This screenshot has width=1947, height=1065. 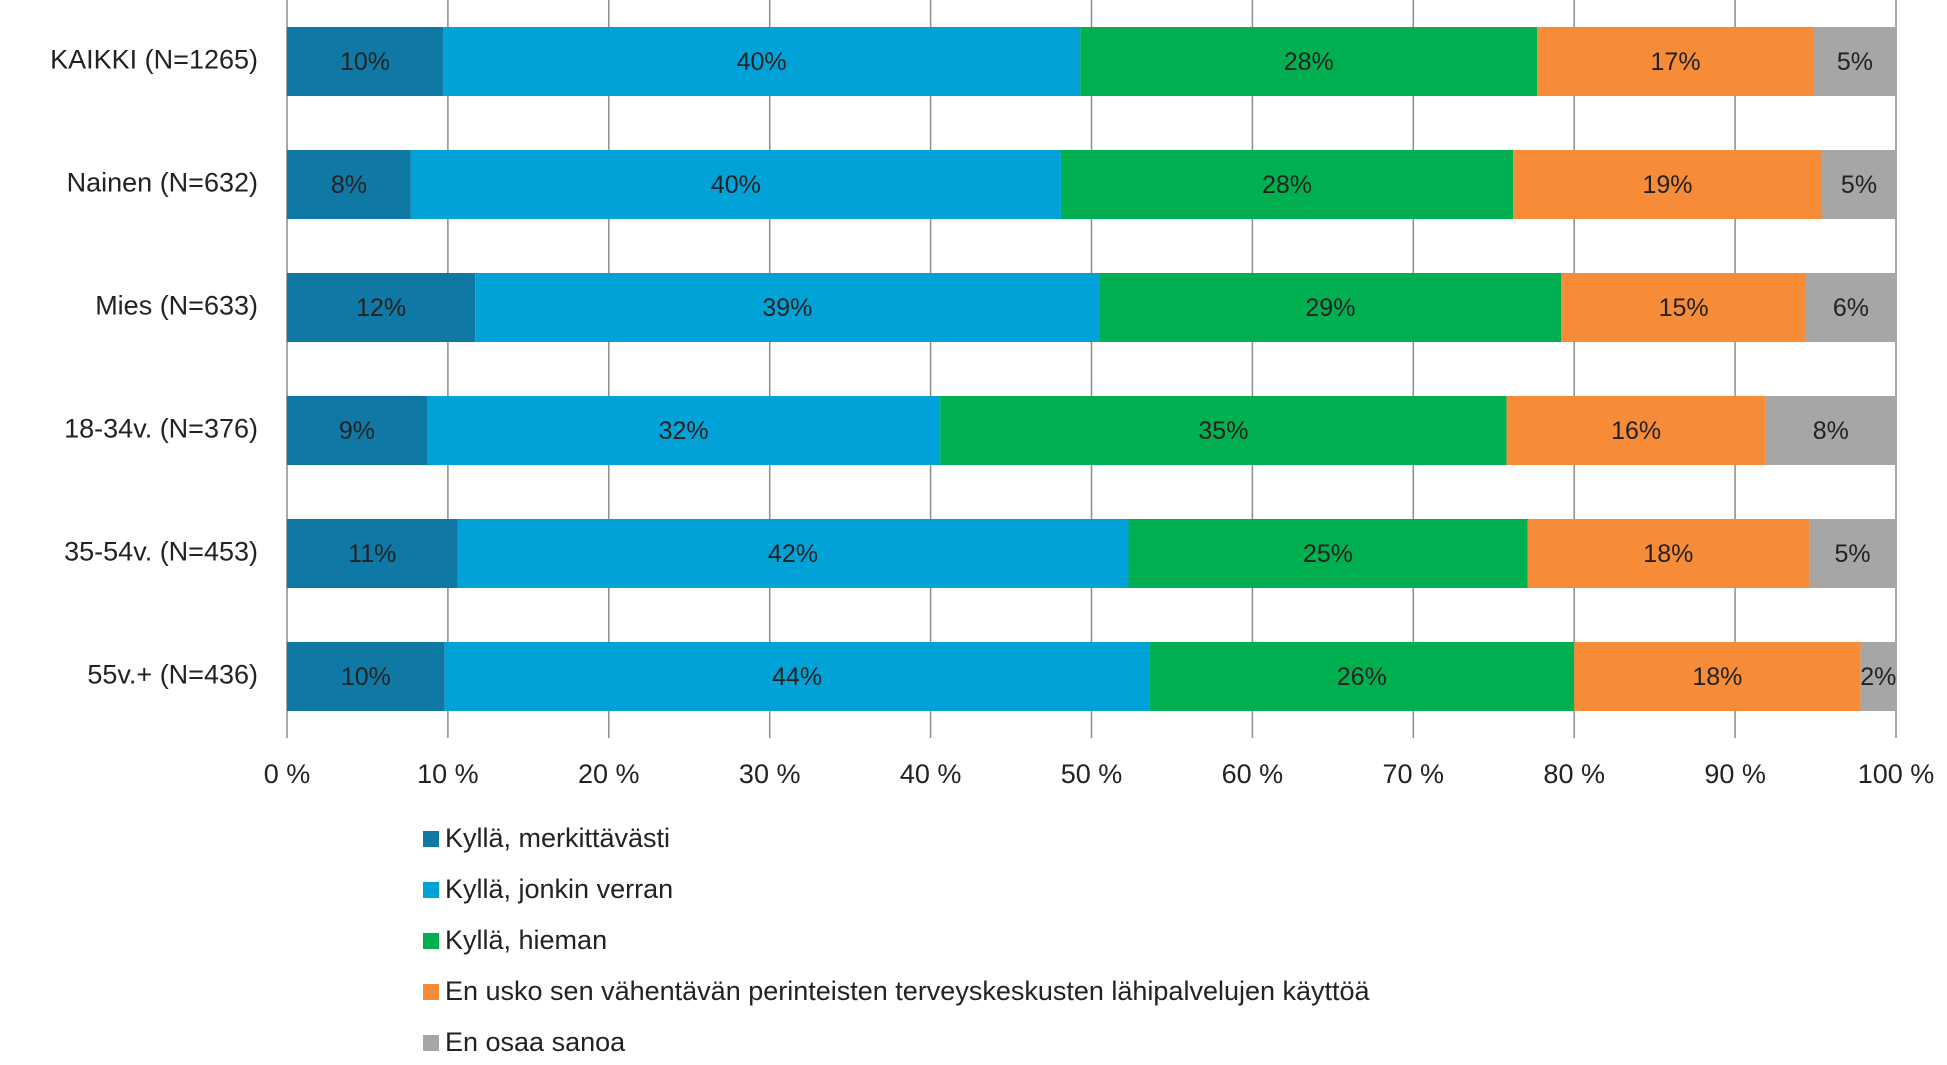 What do you see at coordinates (1574, 774) in the screenshot?
I see `x-tick-label: 80 %` at bounding box center [1574, 774].